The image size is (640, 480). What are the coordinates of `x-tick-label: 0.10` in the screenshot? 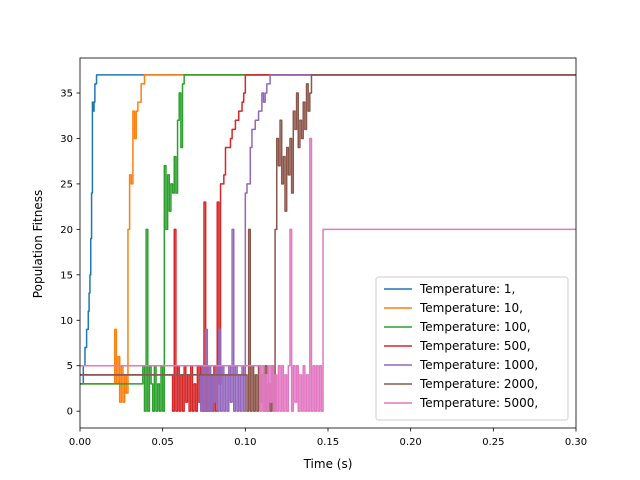 It's located at (245, 442).